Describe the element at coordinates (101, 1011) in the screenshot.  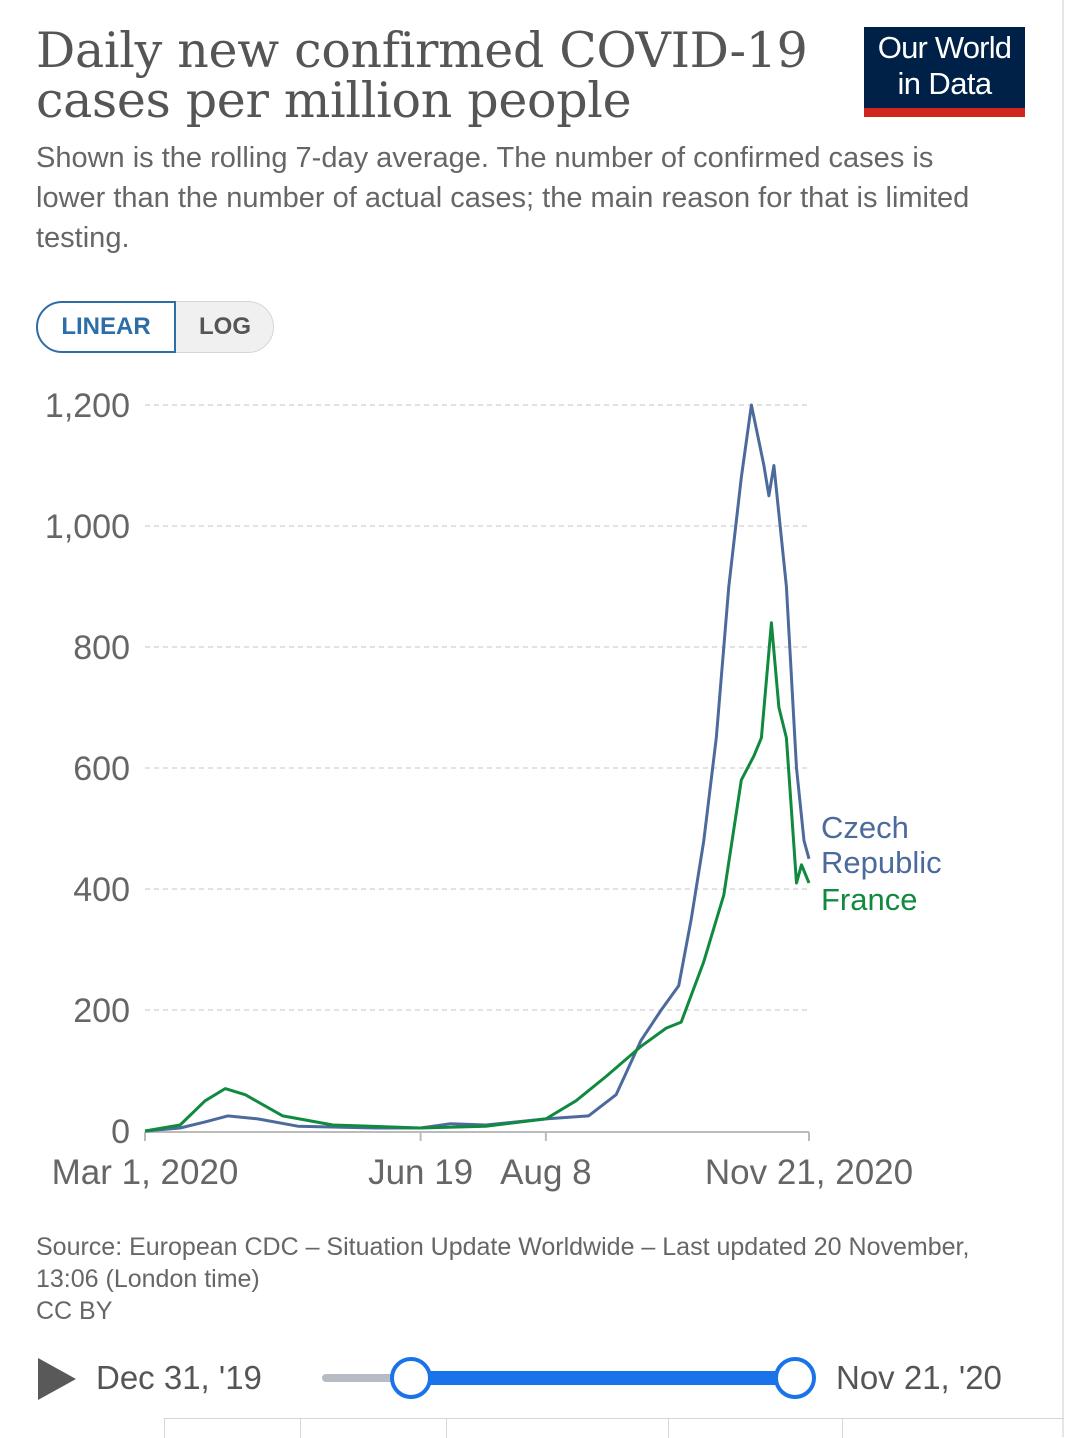
I see `y-tick-label: 200` at that location.